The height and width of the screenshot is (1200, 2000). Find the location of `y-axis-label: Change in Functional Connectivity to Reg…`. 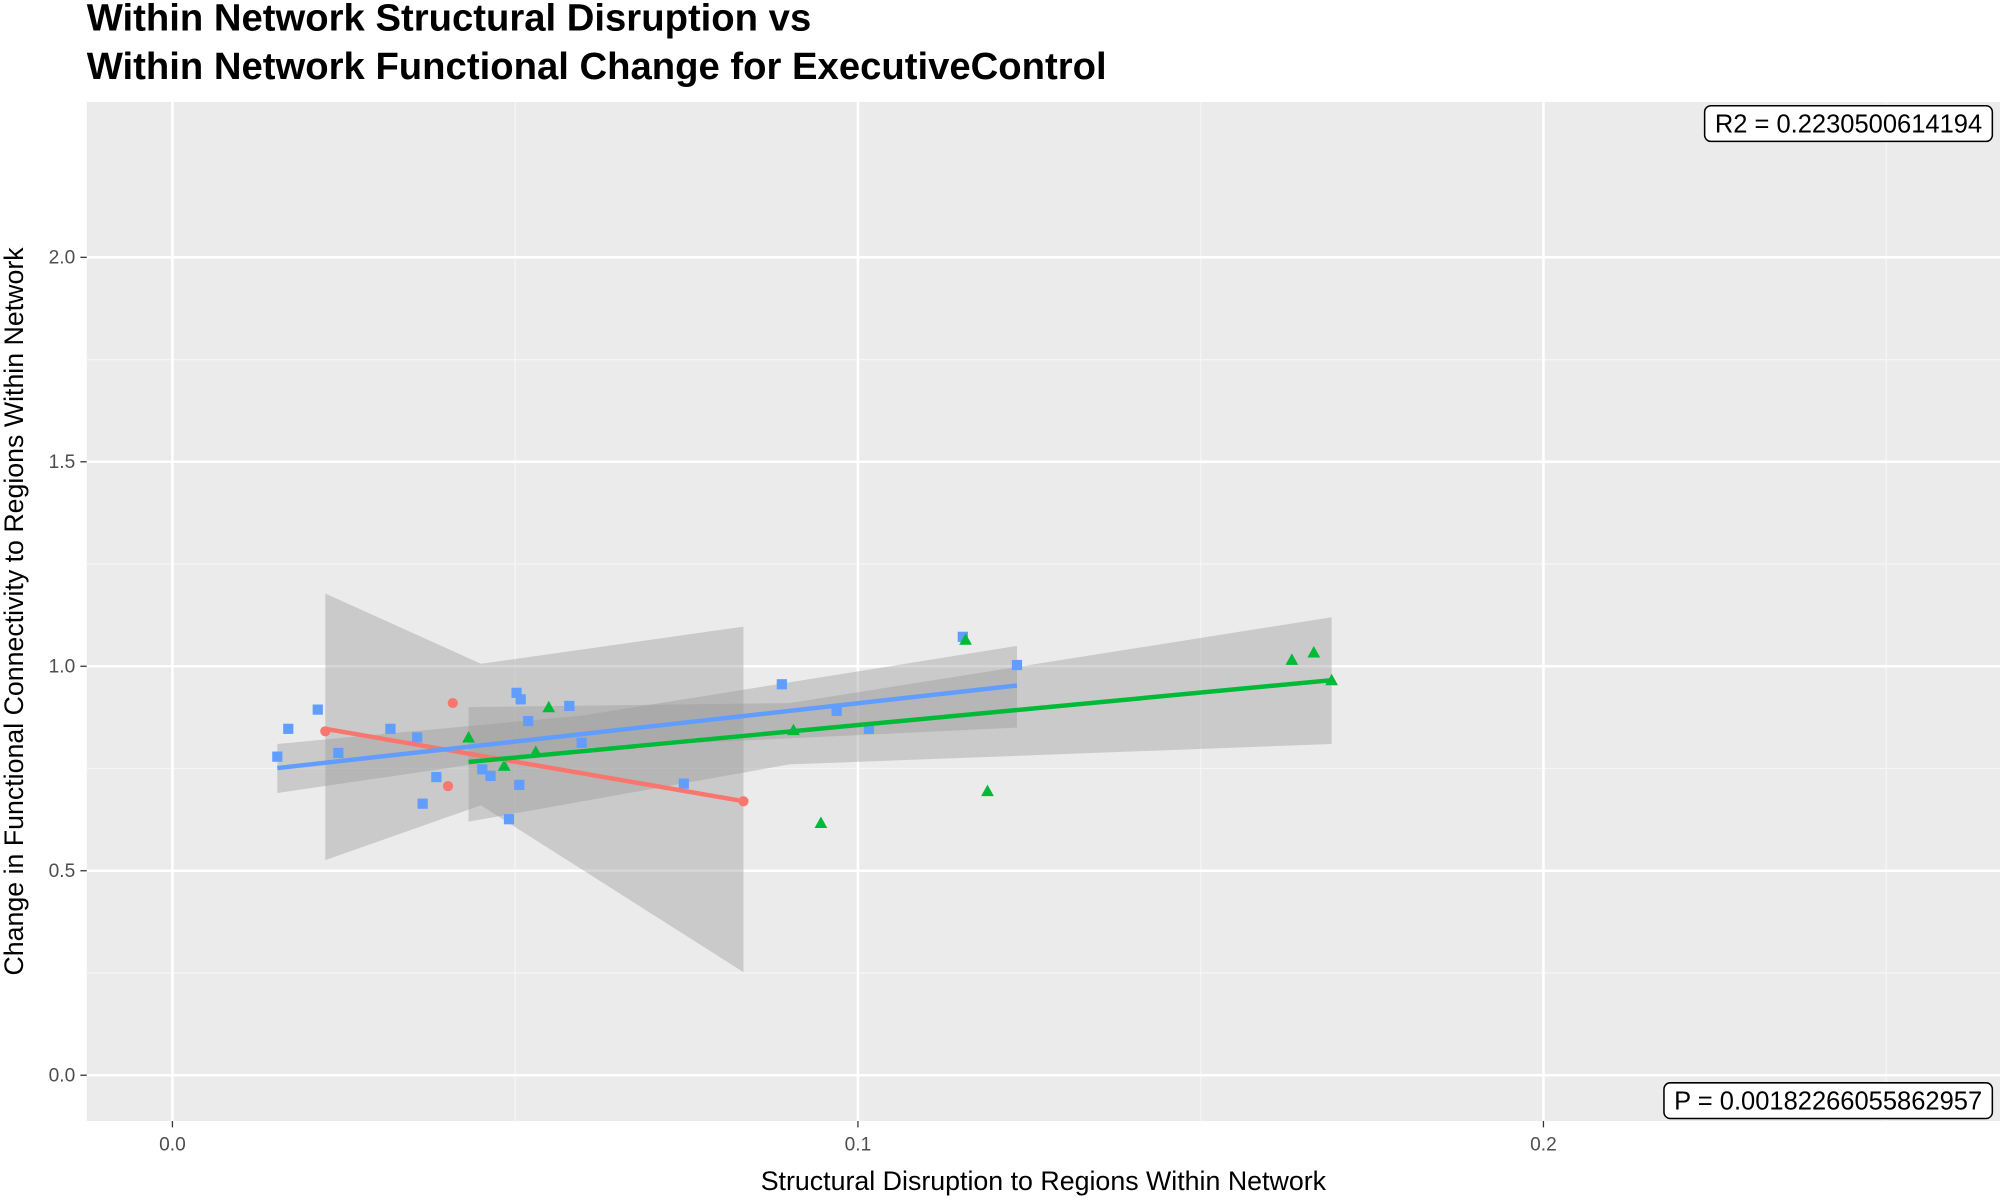

y-axis-label: Change in Functional Connectivity to Reg… is located at coordinates (14, 611).